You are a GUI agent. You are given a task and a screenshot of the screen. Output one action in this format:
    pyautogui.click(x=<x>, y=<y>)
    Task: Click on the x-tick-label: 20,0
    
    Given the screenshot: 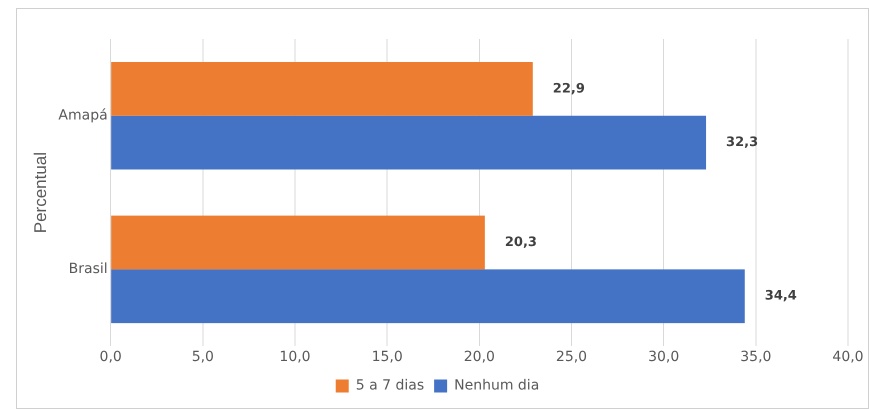 What is the action you would take?
    pyautogui.click(x=479, y=357)
    